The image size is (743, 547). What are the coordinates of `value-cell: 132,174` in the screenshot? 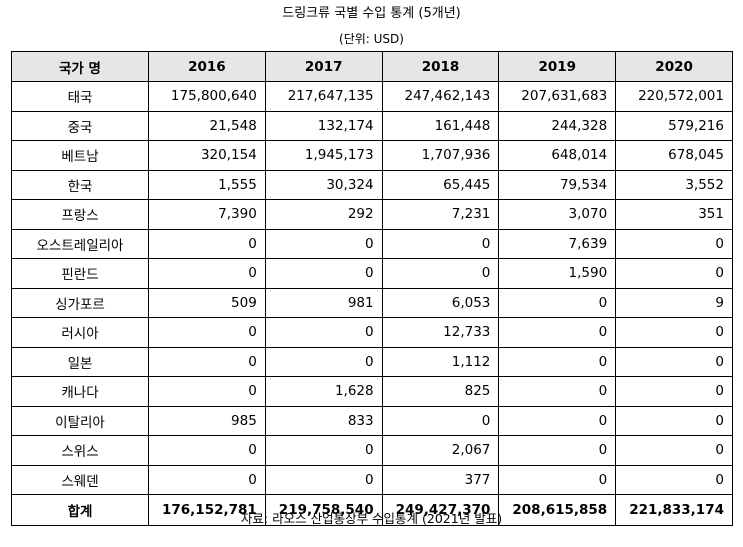 It's located at (323, 125).